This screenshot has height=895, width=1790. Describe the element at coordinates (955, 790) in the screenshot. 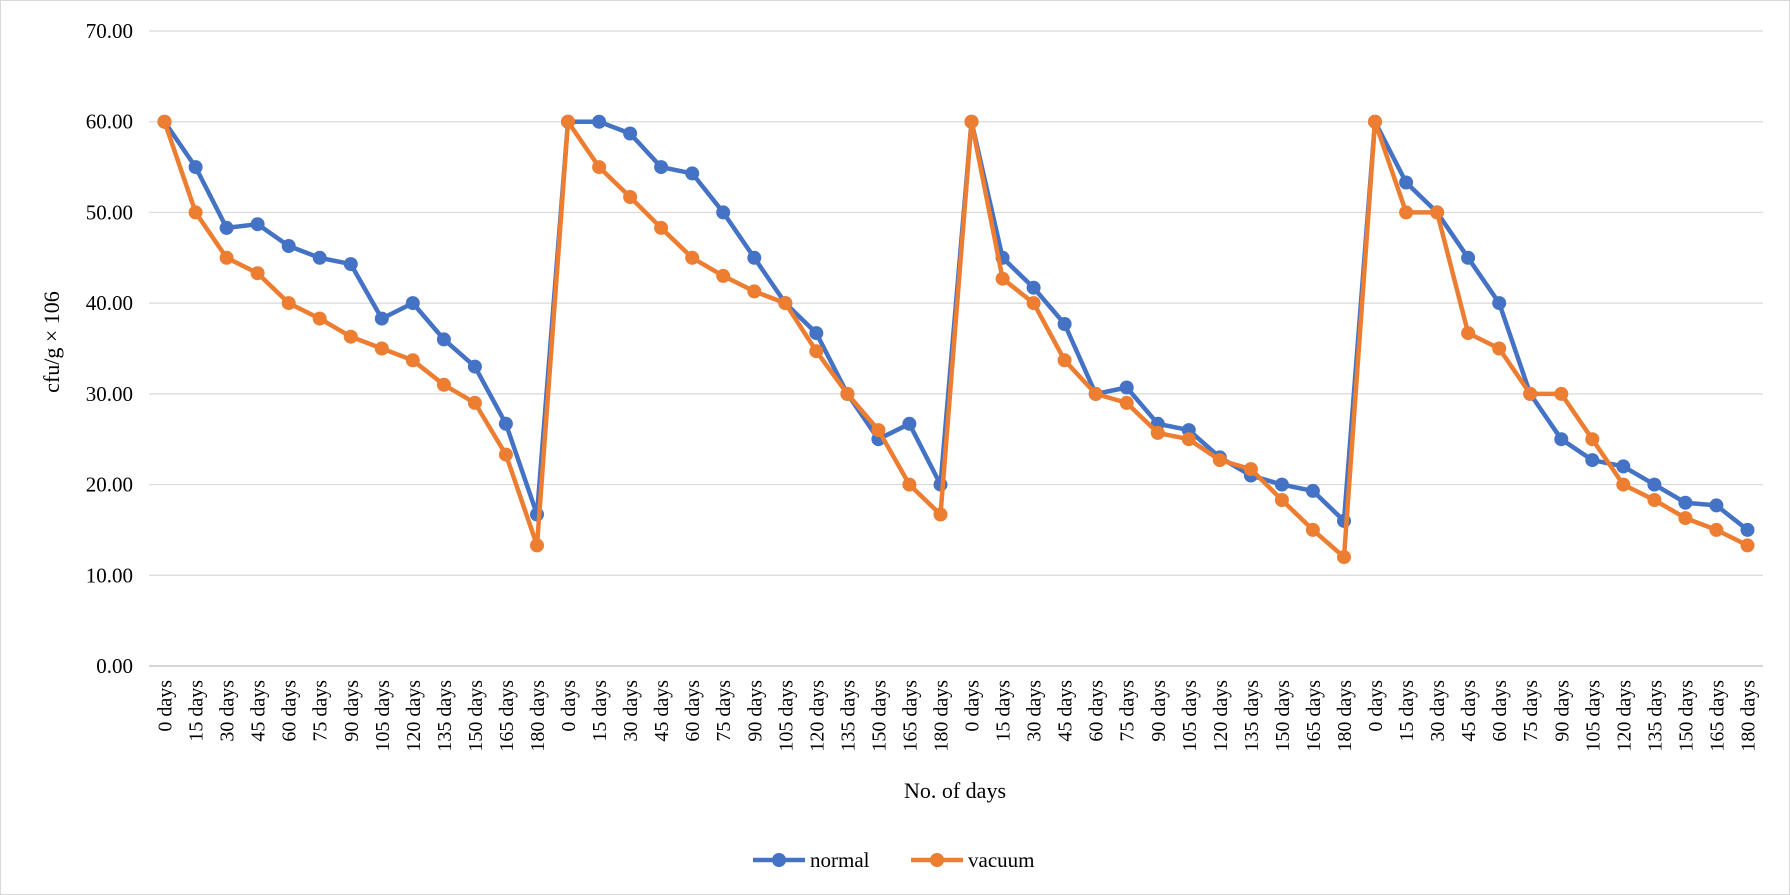

I see `x-axis-title: No. of days` at that location.